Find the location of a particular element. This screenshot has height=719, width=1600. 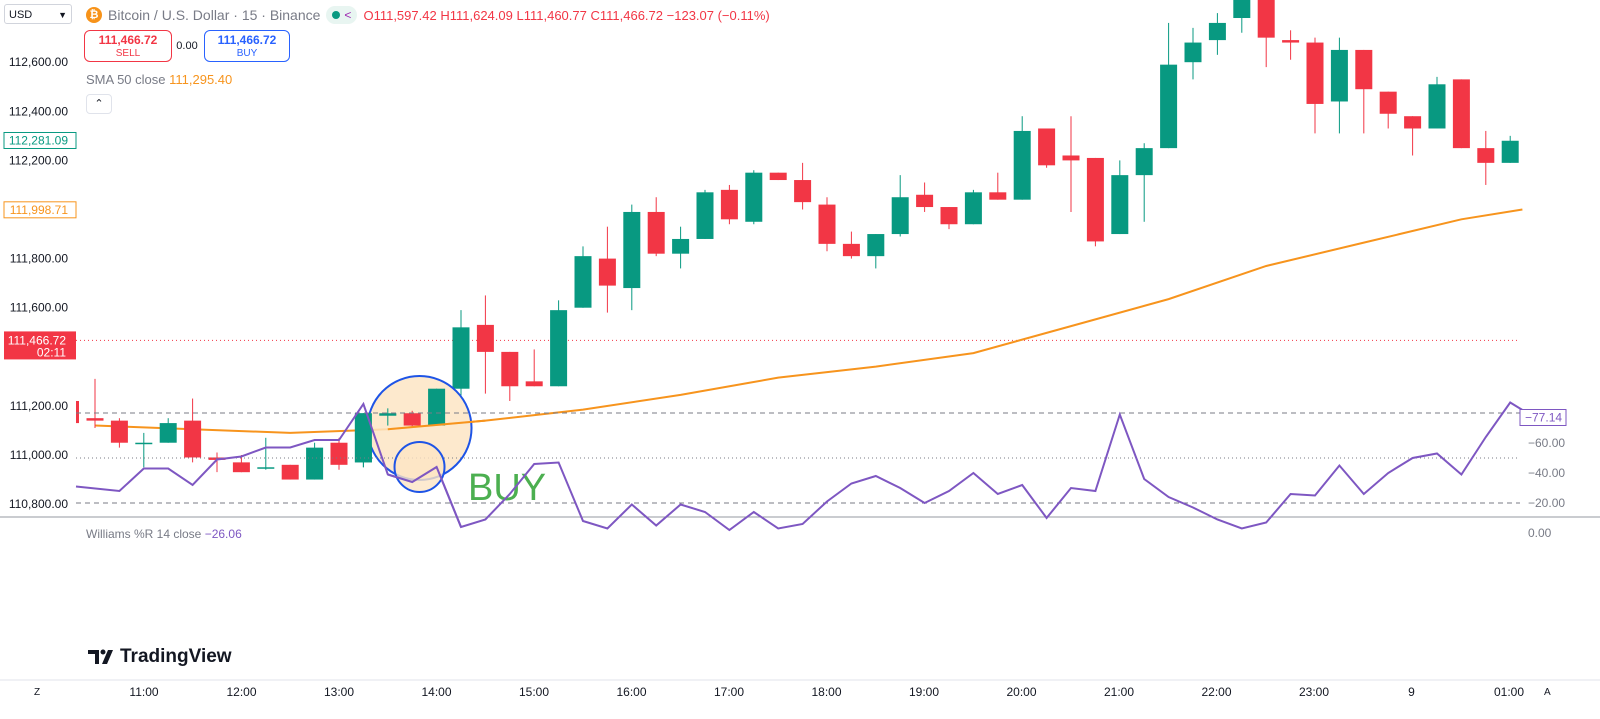

price-tick-label: 112,400.00 is located at coordinates (38, 111).